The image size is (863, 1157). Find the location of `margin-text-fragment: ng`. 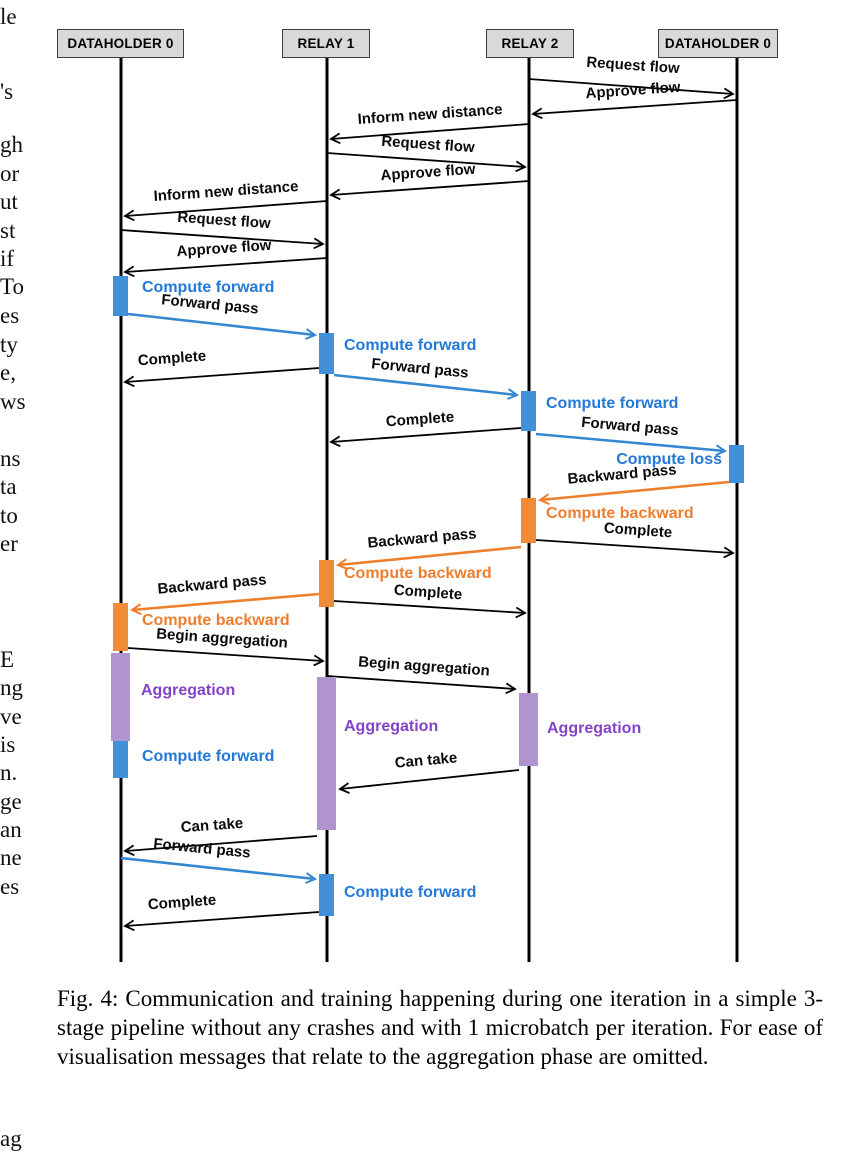

margin-text-fragment: ng is located at coordinates (11, 687).